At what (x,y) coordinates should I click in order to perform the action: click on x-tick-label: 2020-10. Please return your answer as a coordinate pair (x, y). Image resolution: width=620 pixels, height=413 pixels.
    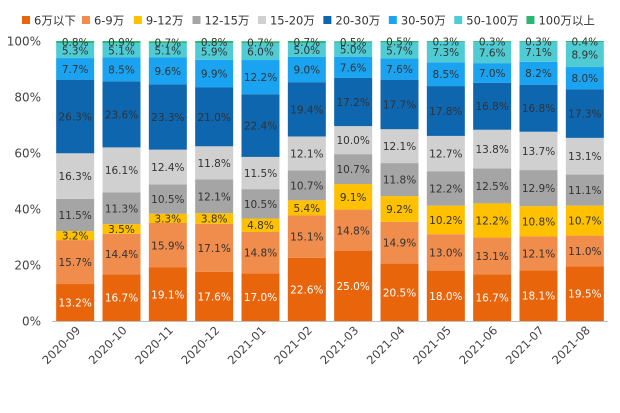
    Looking at the image, I should click on (108, 345).